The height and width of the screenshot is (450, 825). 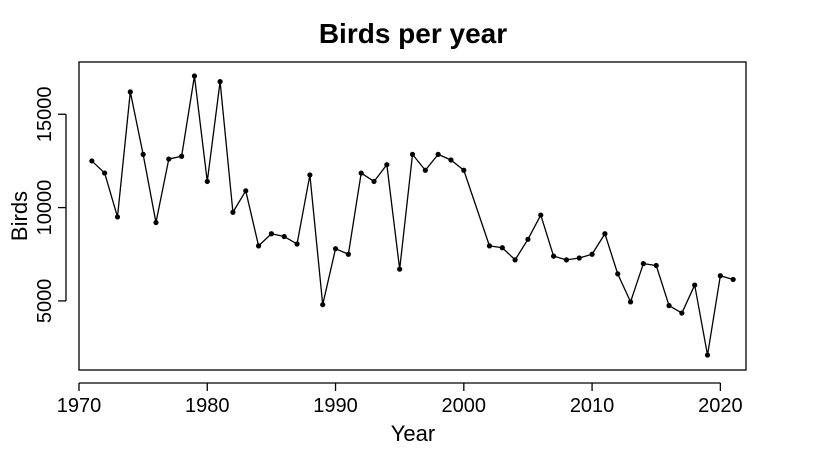 I want to click on y-axis: 5000 10000 15000, so click(x=50, y=205).